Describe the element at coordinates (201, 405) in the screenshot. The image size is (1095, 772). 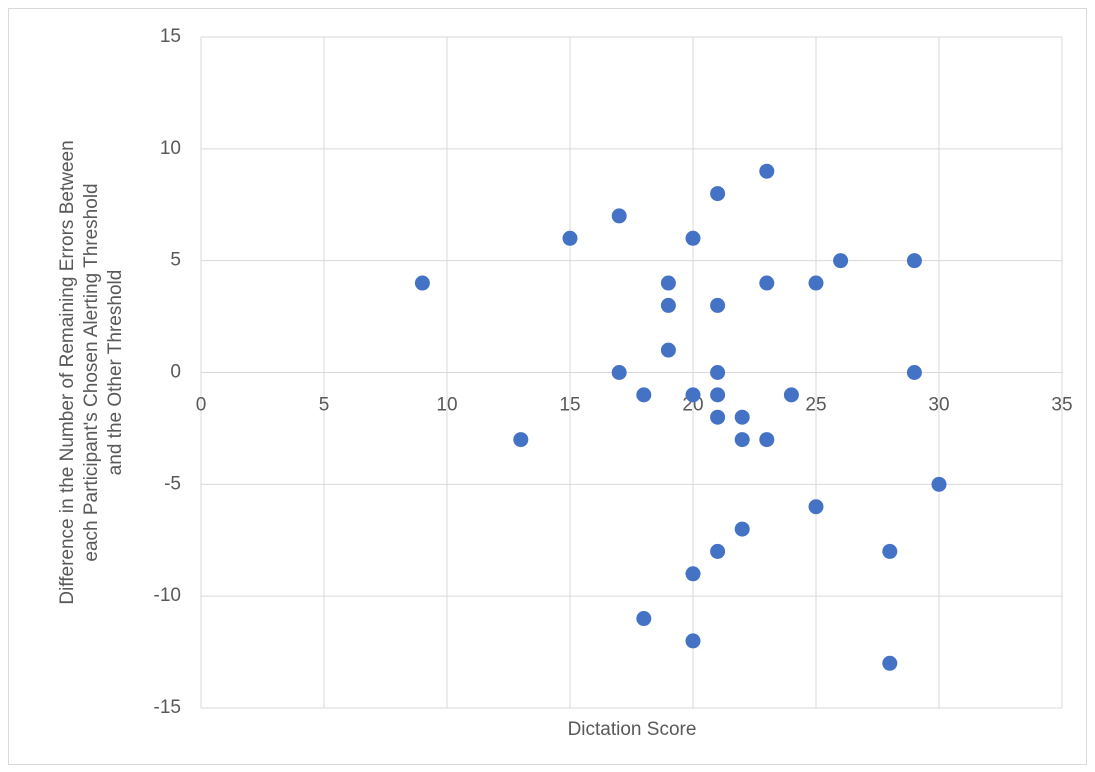
I see `x-tick-label: 0` at that location.